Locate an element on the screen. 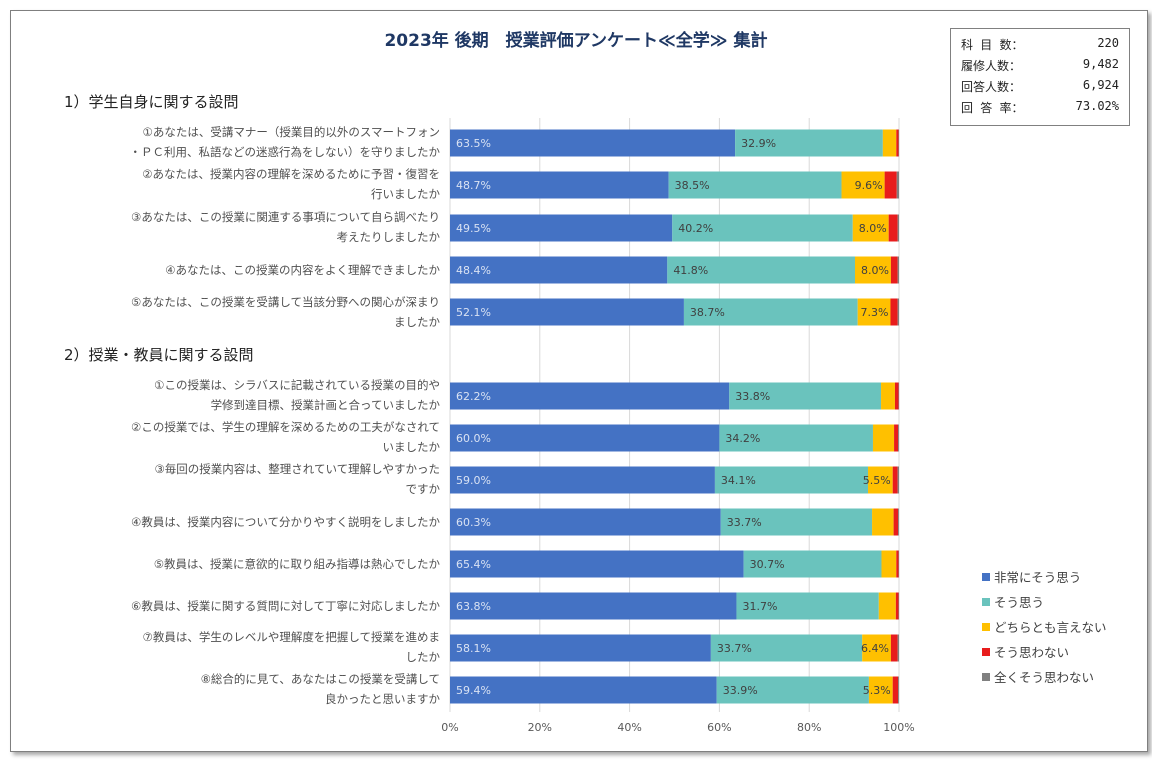  data-label: 6.4% is located at coordinates (875, 648).